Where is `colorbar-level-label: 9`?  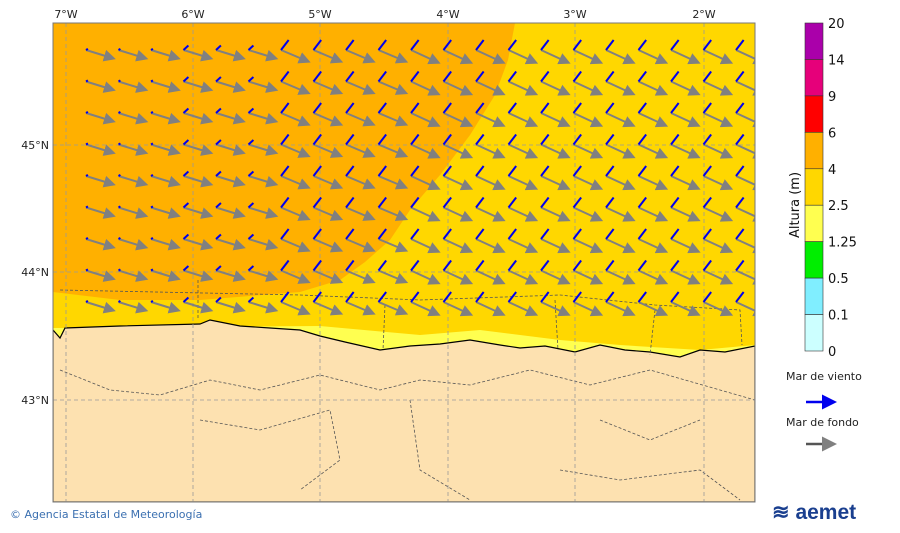
colorbar-level-label: 9 is located at coordinates (832, 97).